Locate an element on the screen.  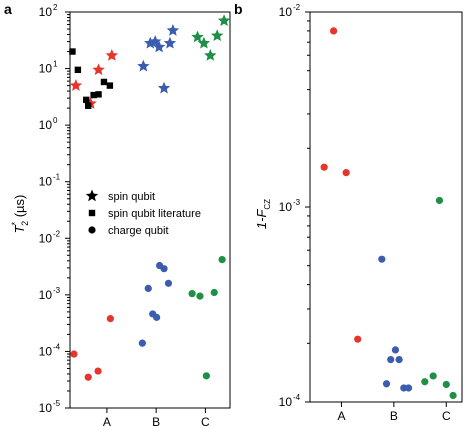
panel-a-y-axis-label: T*2 (µs) is located at coordinates (20, 214).